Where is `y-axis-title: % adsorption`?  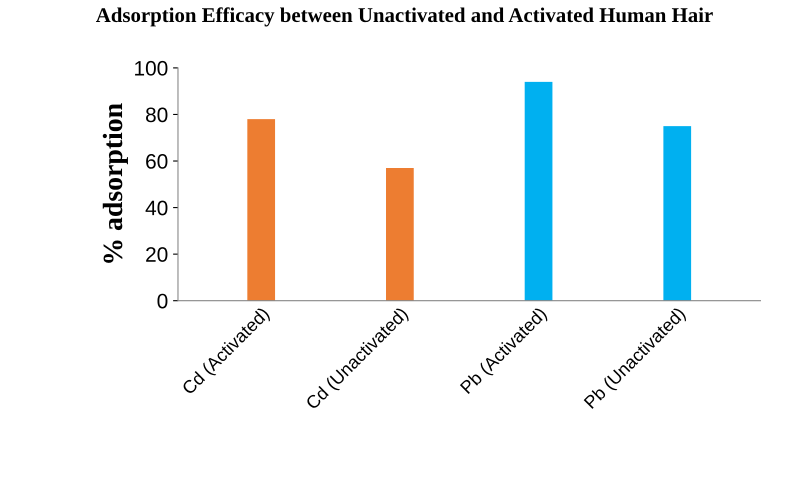
y-axis-title: % adsorption is located at coordinates (115, 183).